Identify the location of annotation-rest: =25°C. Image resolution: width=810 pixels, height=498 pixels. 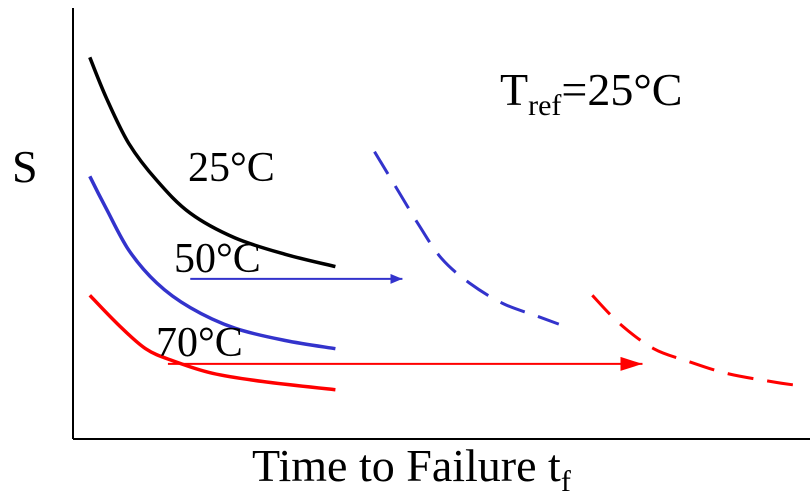
(621, 89).